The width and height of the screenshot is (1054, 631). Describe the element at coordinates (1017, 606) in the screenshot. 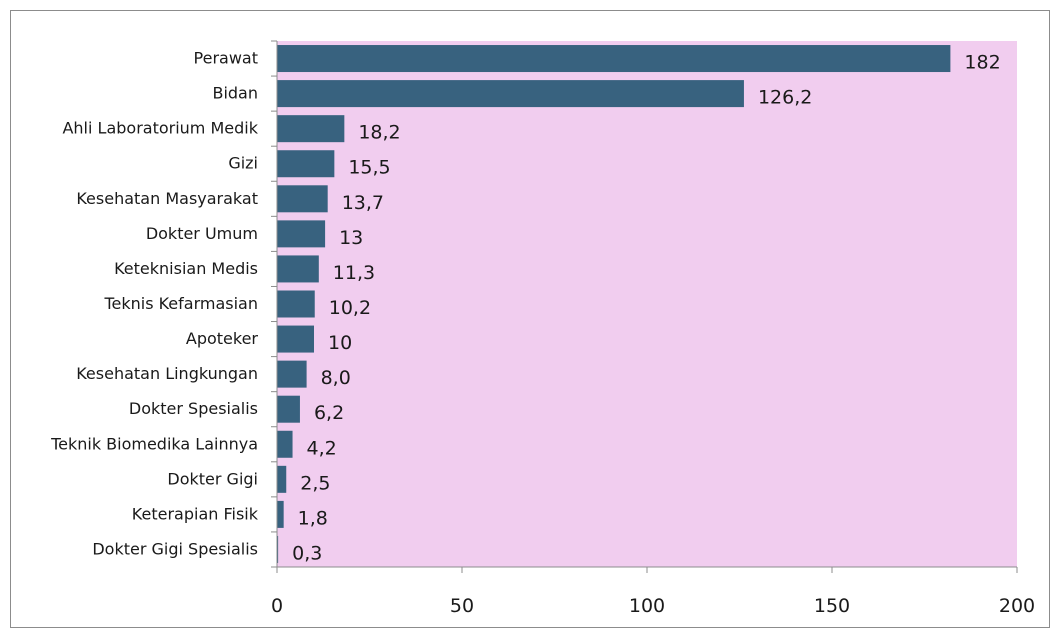

I see `x-tick-label: 200` at that location.